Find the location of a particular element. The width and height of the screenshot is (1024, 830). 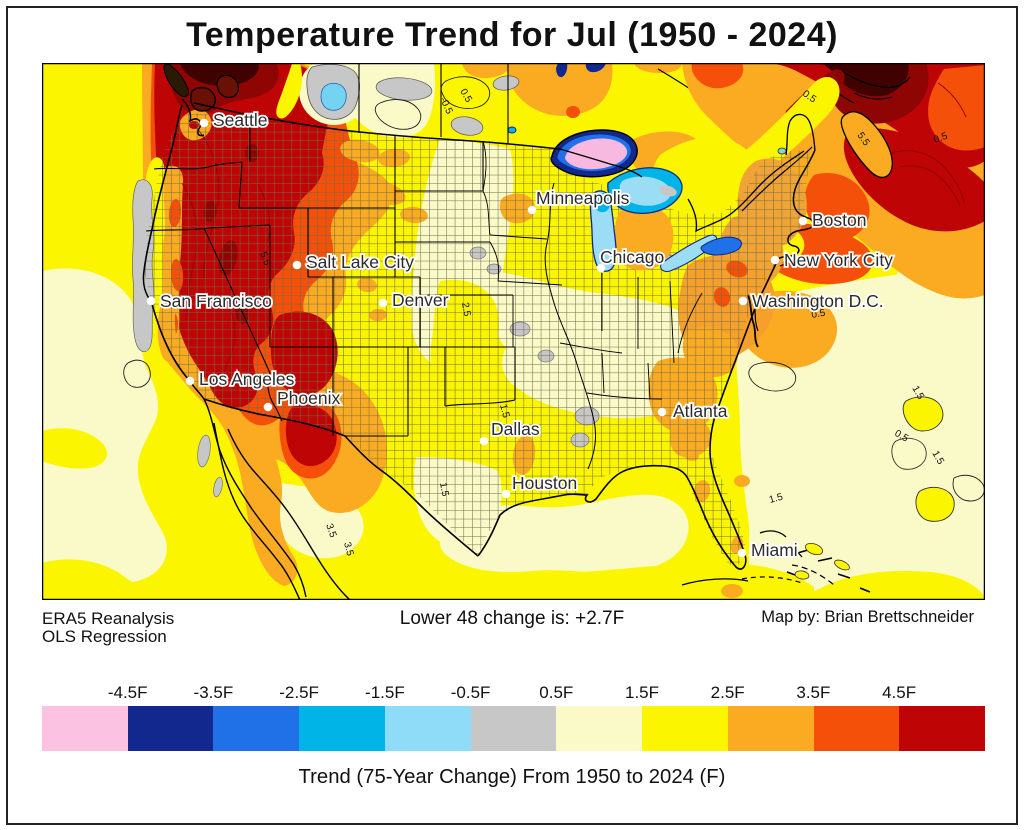

svg-text: New York City is located at coordinates (838, 260).